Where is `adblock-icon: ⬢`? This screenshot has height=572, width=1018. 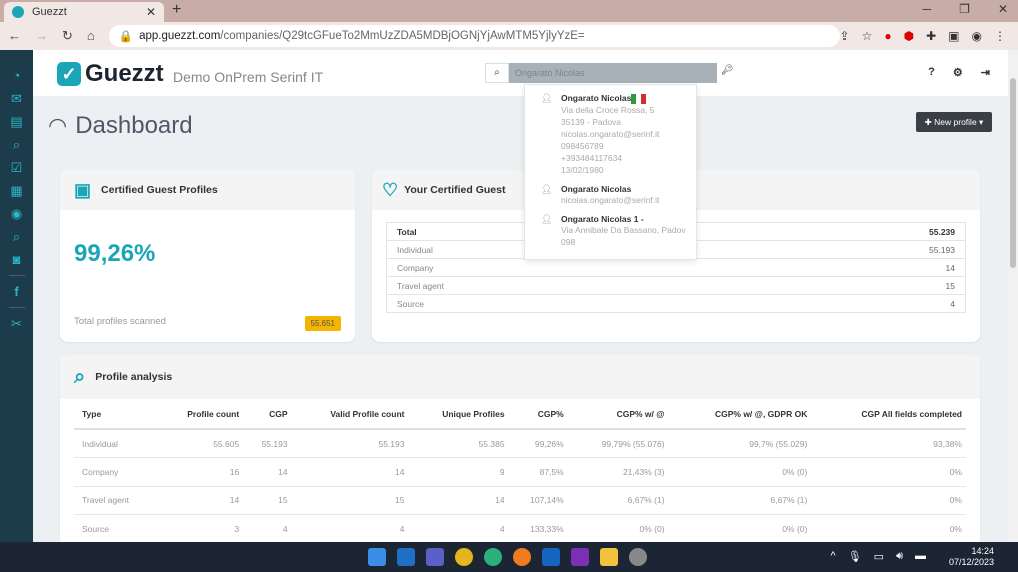 adblock-icon: ⬢ is located at coordinates (909, 36).